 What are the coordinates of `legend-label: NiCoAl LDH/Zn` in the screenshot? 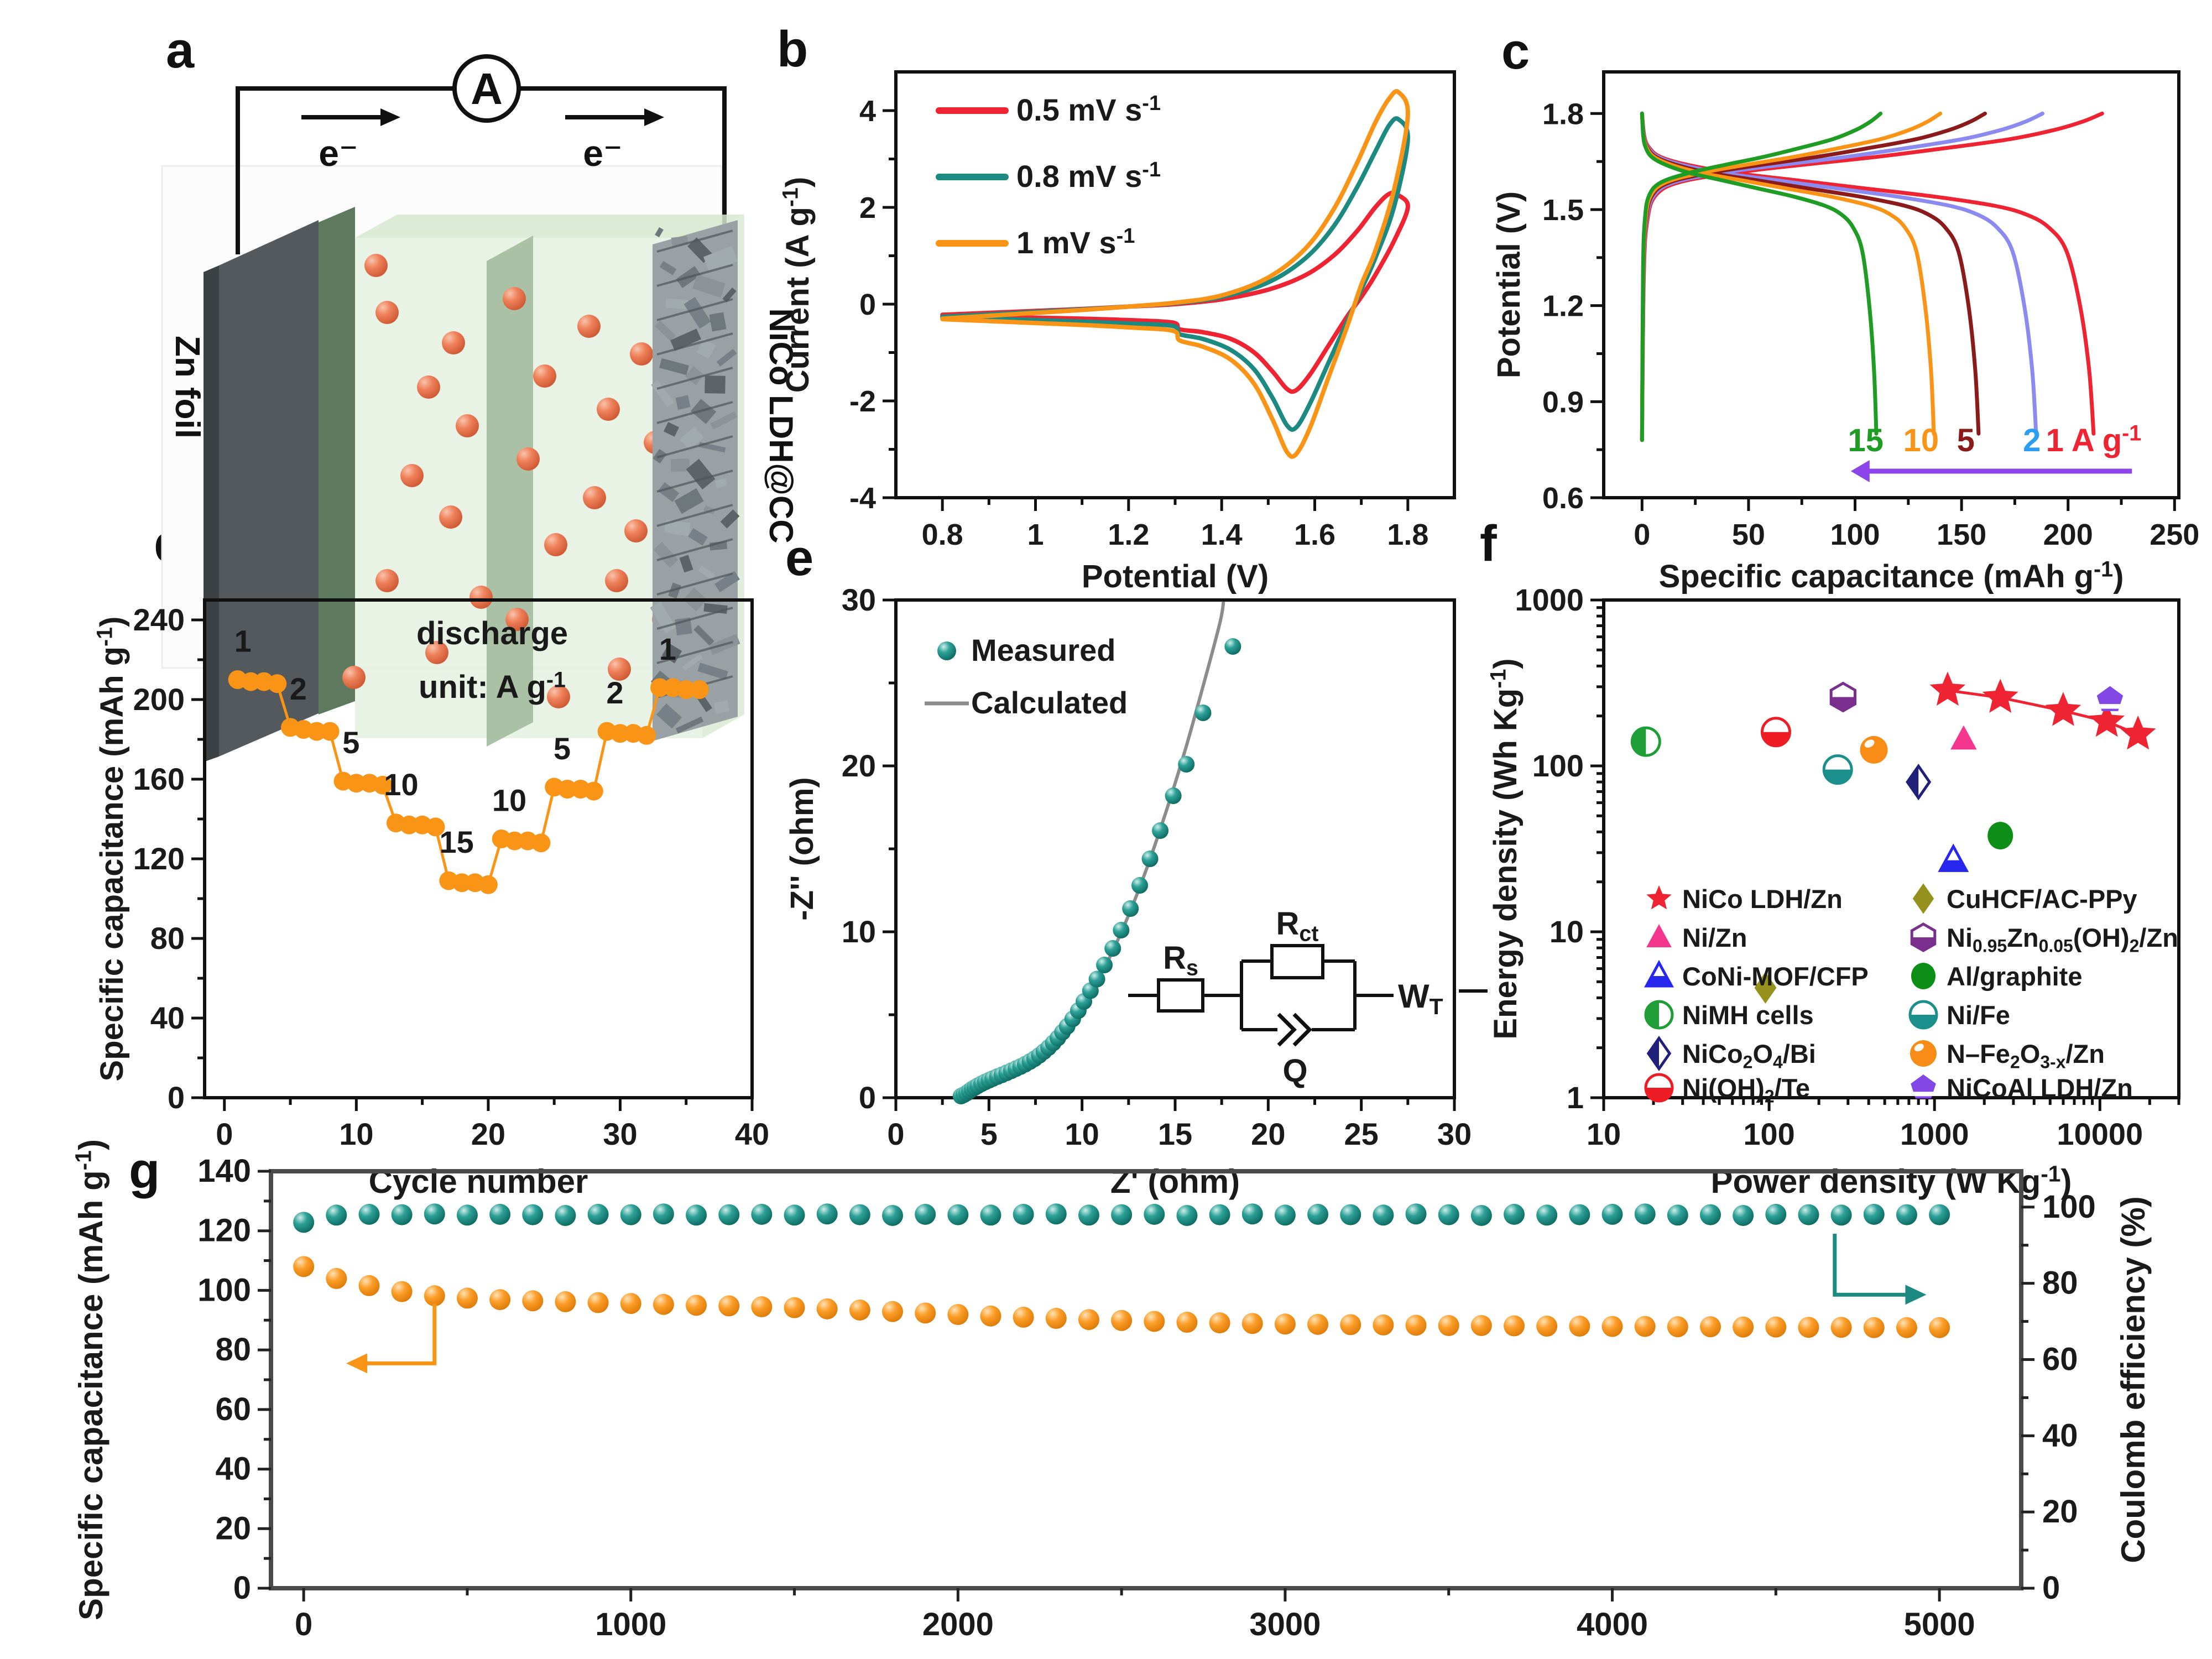 It's located at (2040, 1088).